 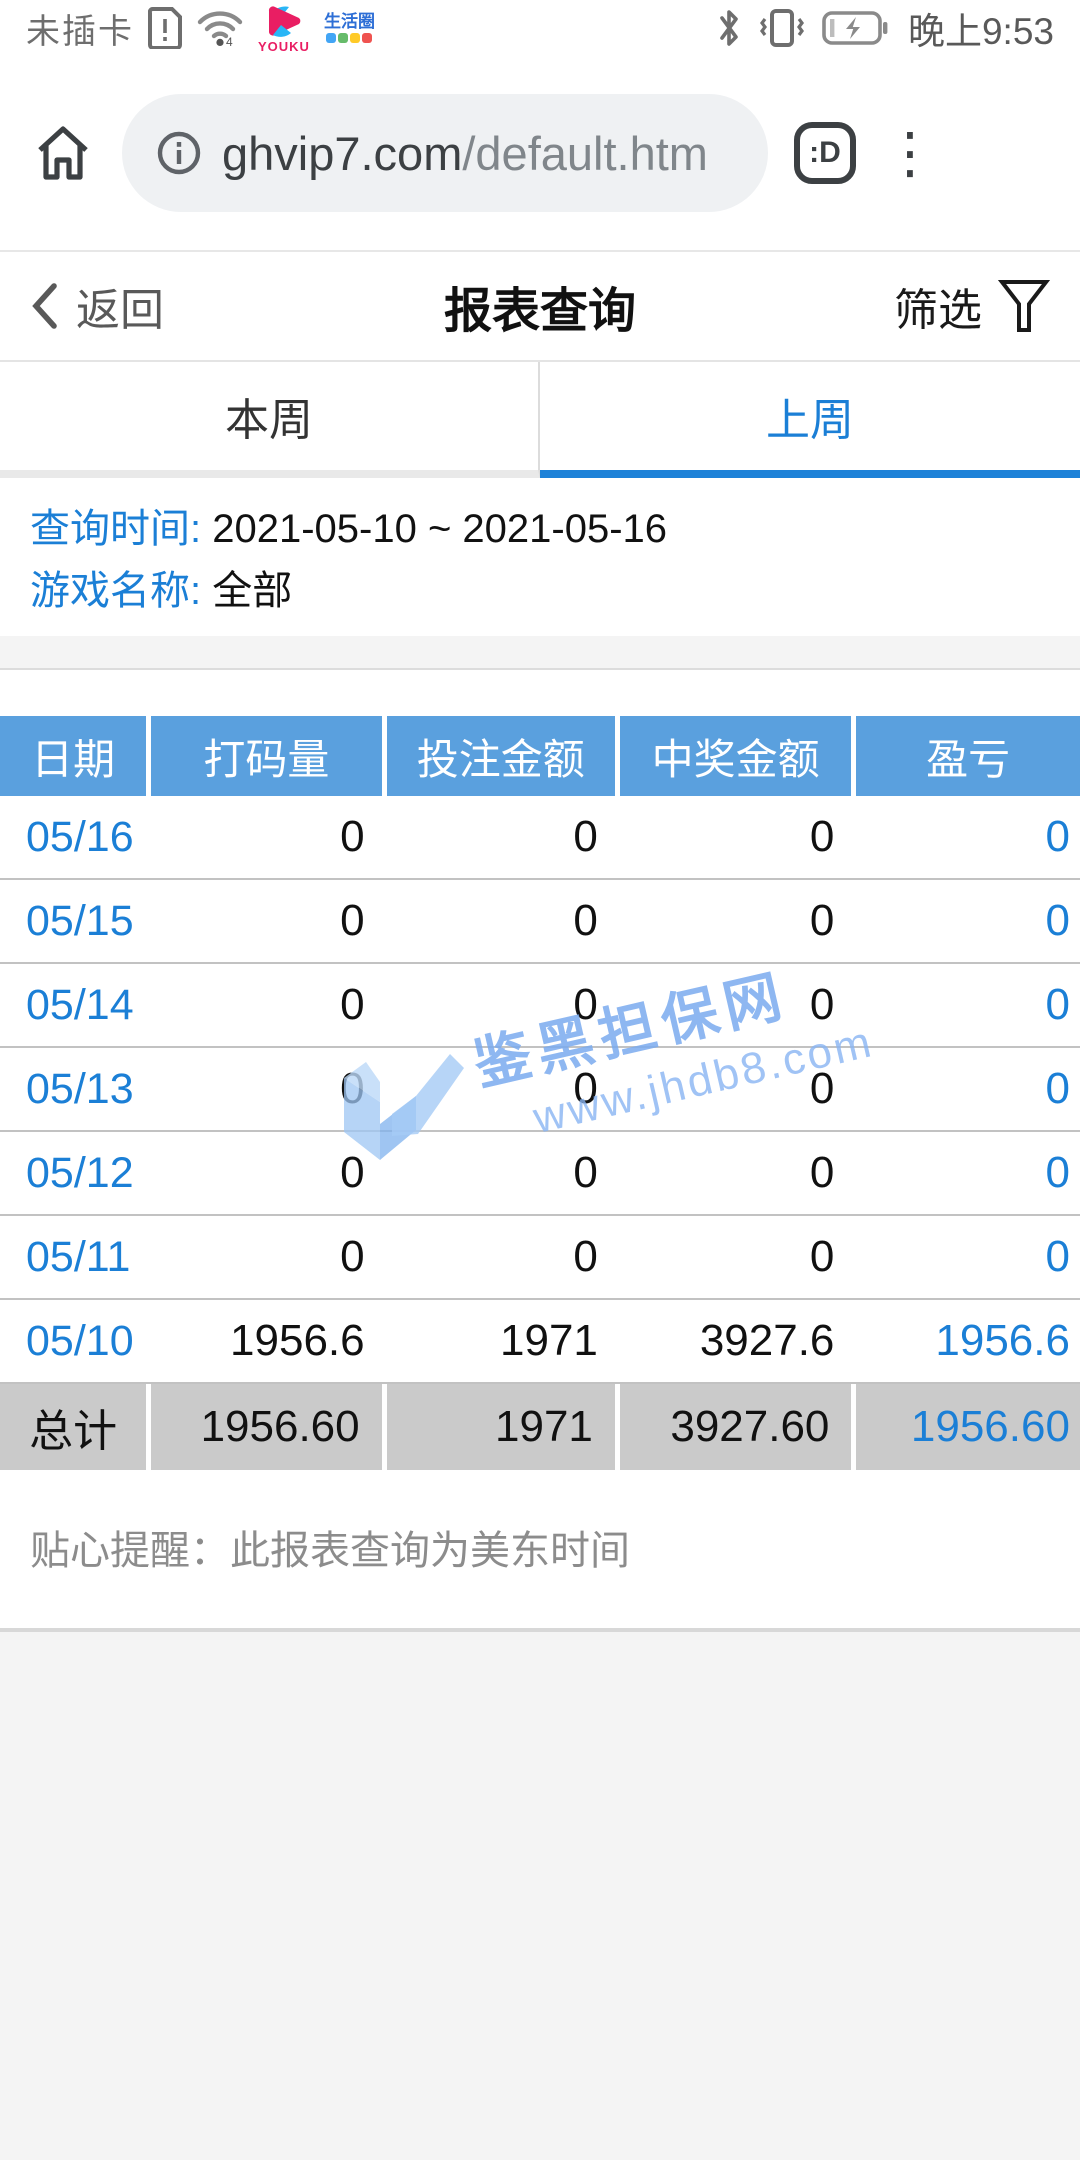 I want to click on week-tabs: 本周 上周, so click(x=540, y=419).